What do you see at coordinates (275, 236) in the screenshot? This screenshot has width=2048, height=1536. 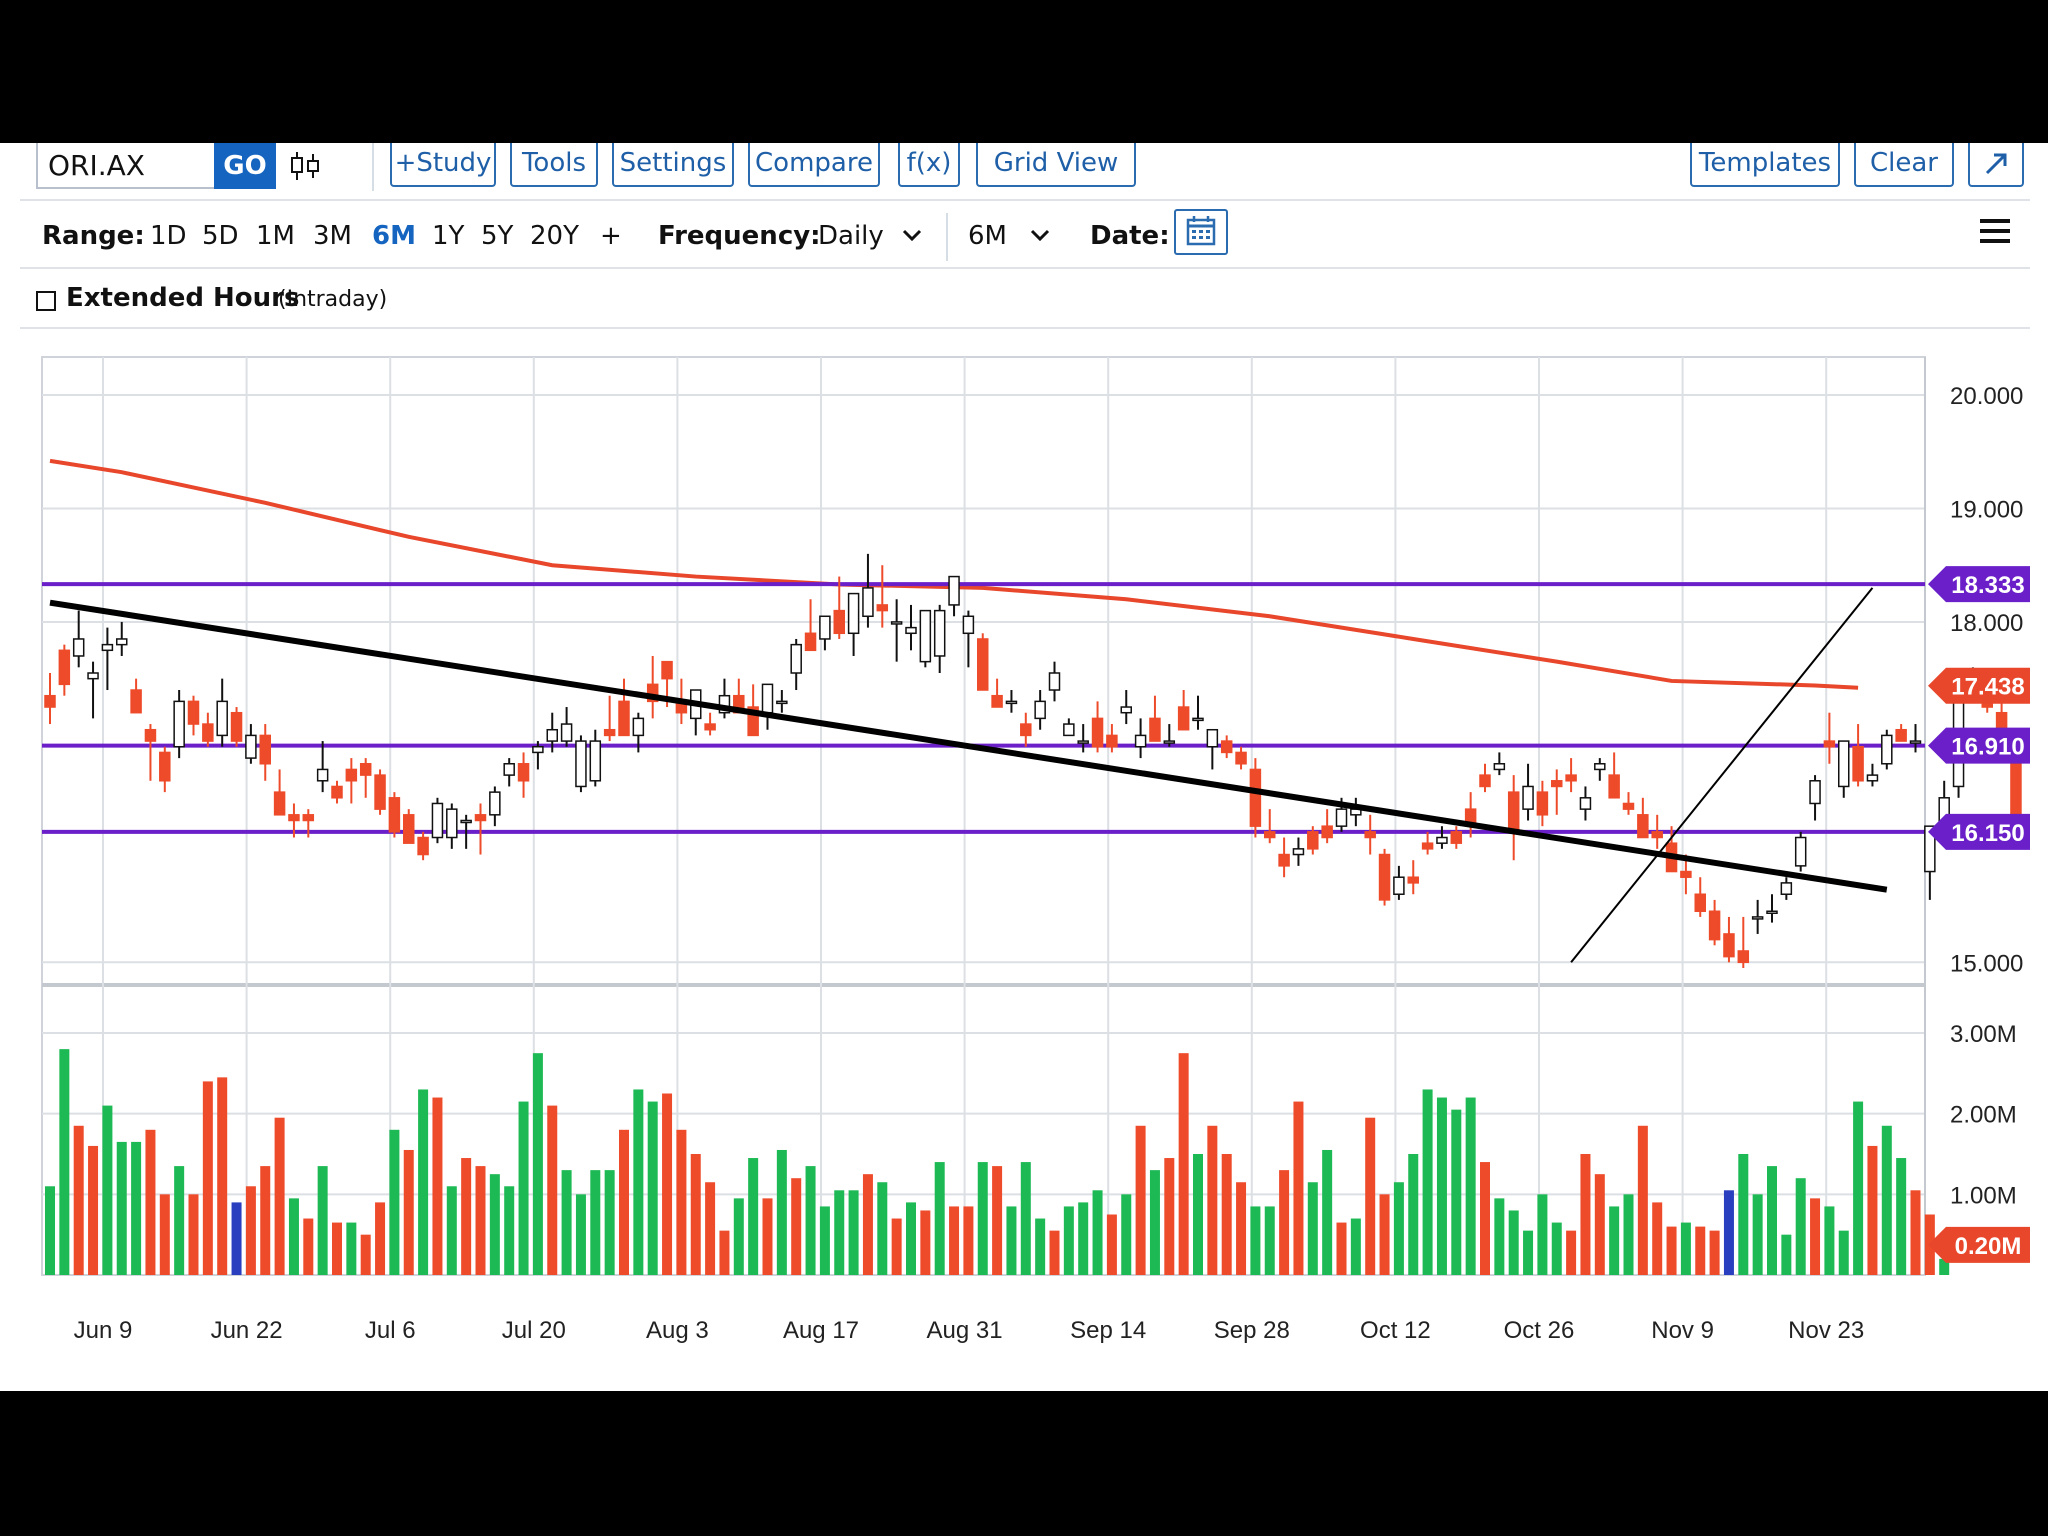 I see `range-1m: 1M` at bounding box center [275, 236].